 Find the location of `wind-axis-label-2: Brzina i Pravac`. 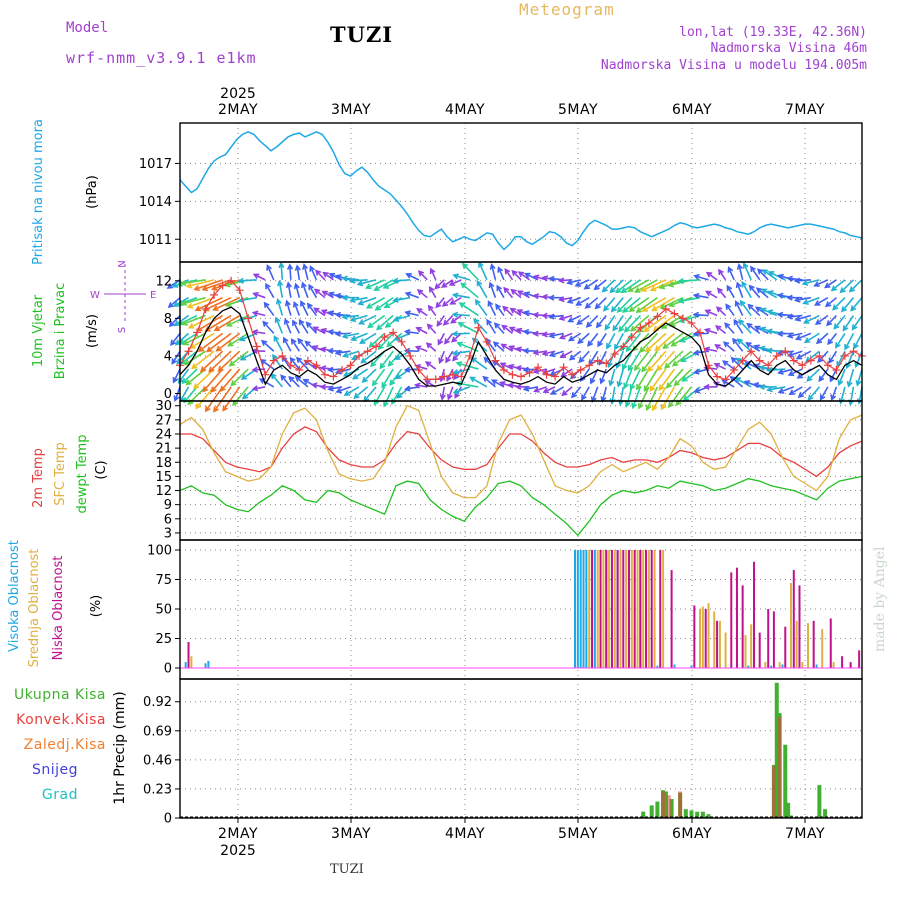

wind-axis-label-2: Brzina i Pravac is located at coordinates (60, 331).